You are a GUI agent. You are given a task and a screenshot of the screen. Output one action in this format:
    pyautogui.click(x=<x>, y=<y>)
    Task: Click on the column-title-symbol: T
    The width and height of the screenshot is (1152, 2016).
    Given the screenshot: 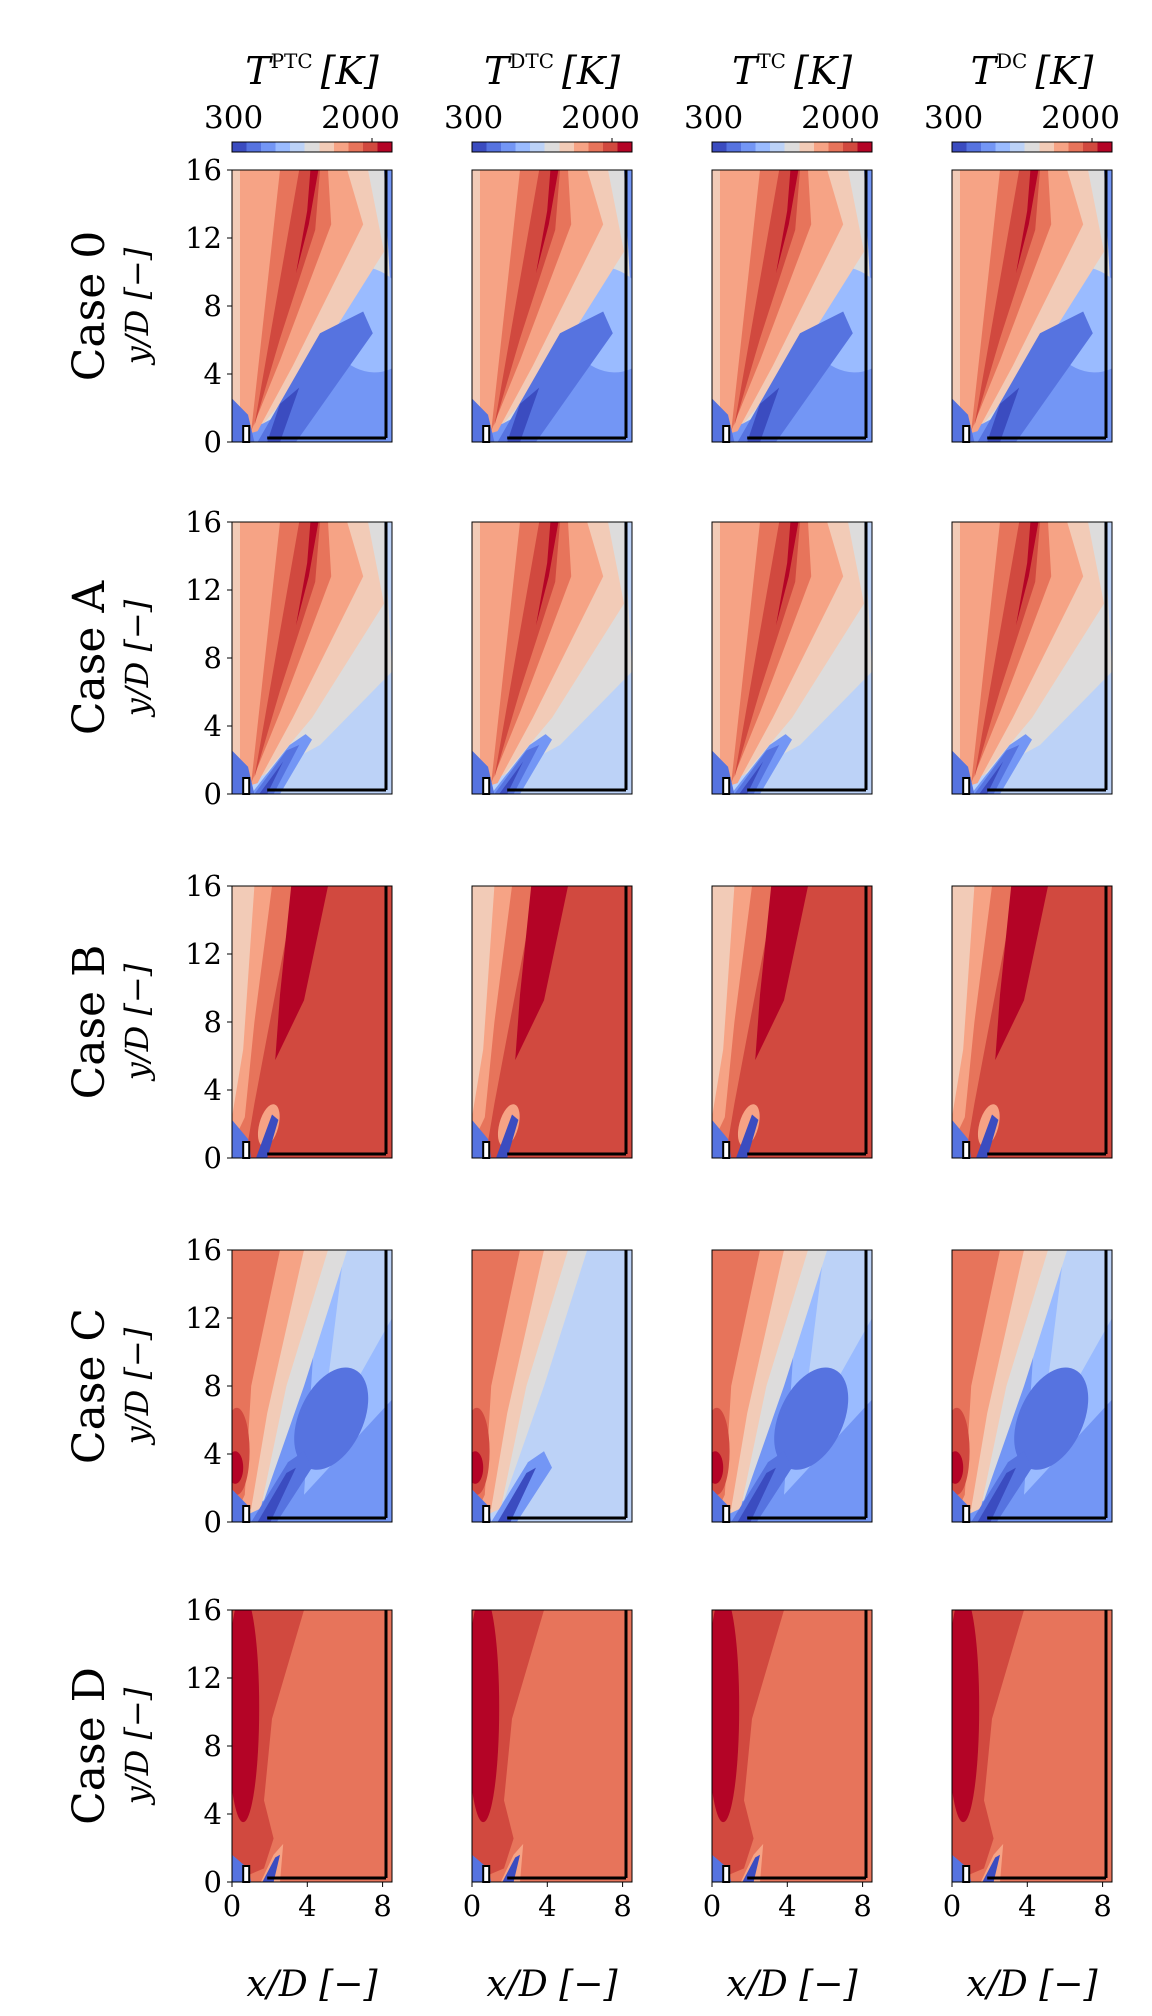 What is the action you would take?
    pyautogui.click(x=746, y=71)
    